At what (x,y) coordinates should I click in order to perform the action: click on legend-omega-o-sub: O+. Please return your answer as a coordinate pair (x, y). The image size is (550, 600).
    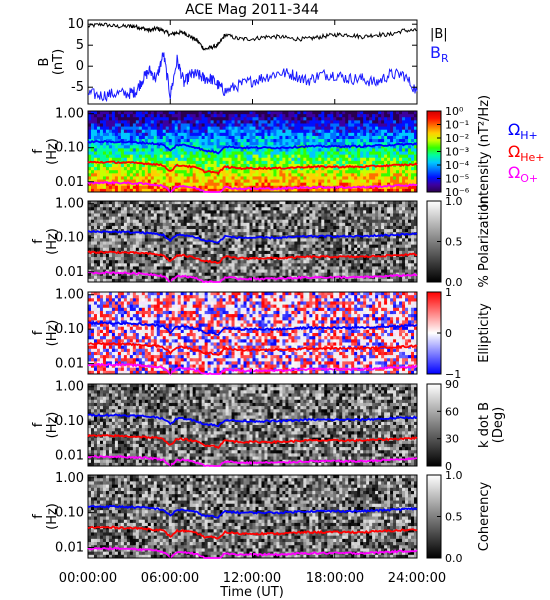
    Looking at the image, I should click on (529, 178).